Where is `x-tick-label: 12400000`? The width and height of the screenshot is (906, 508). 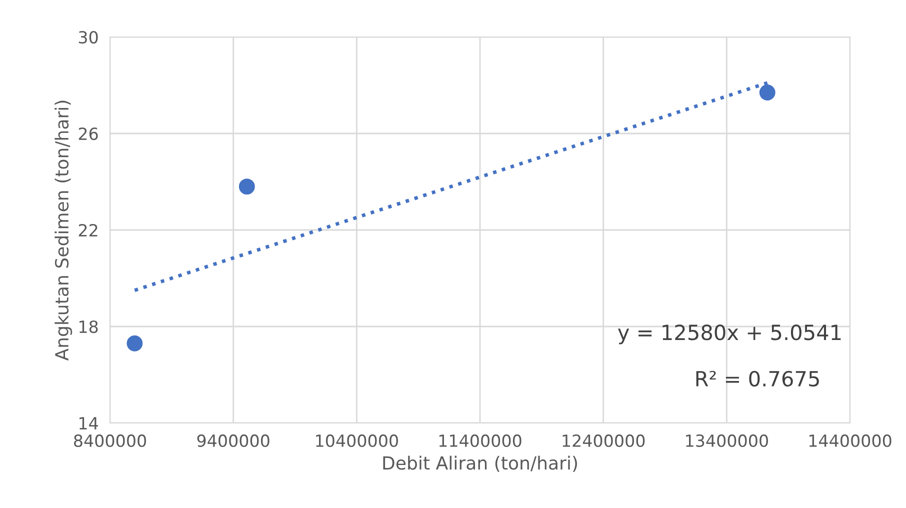
x-tick-label: 12400000 is located at coordinates (603, 441).